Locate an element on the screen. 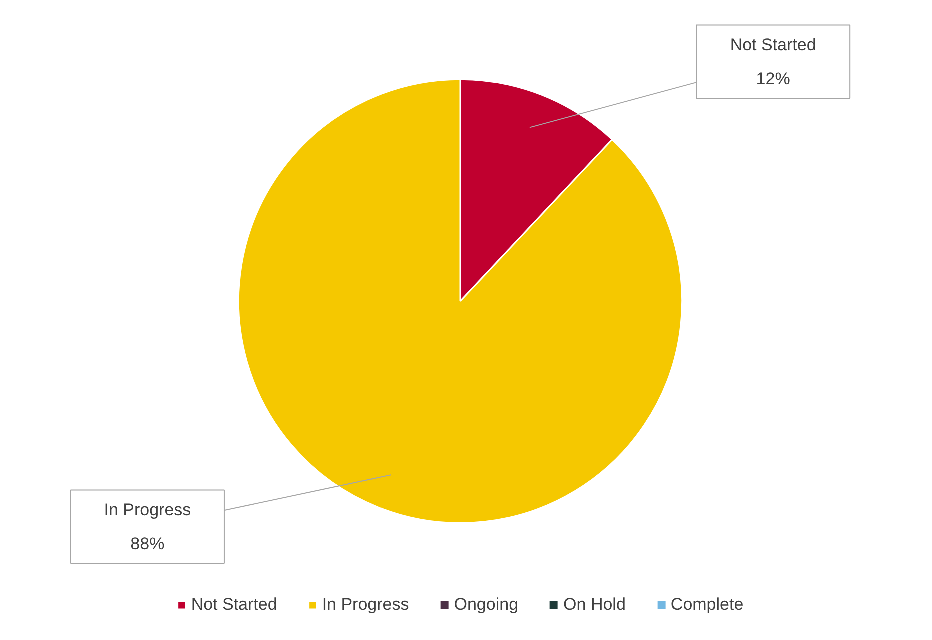 The height and width of the screenshot is (640, 932). legend-label: Ongoing is located at coordinates (486, 605).